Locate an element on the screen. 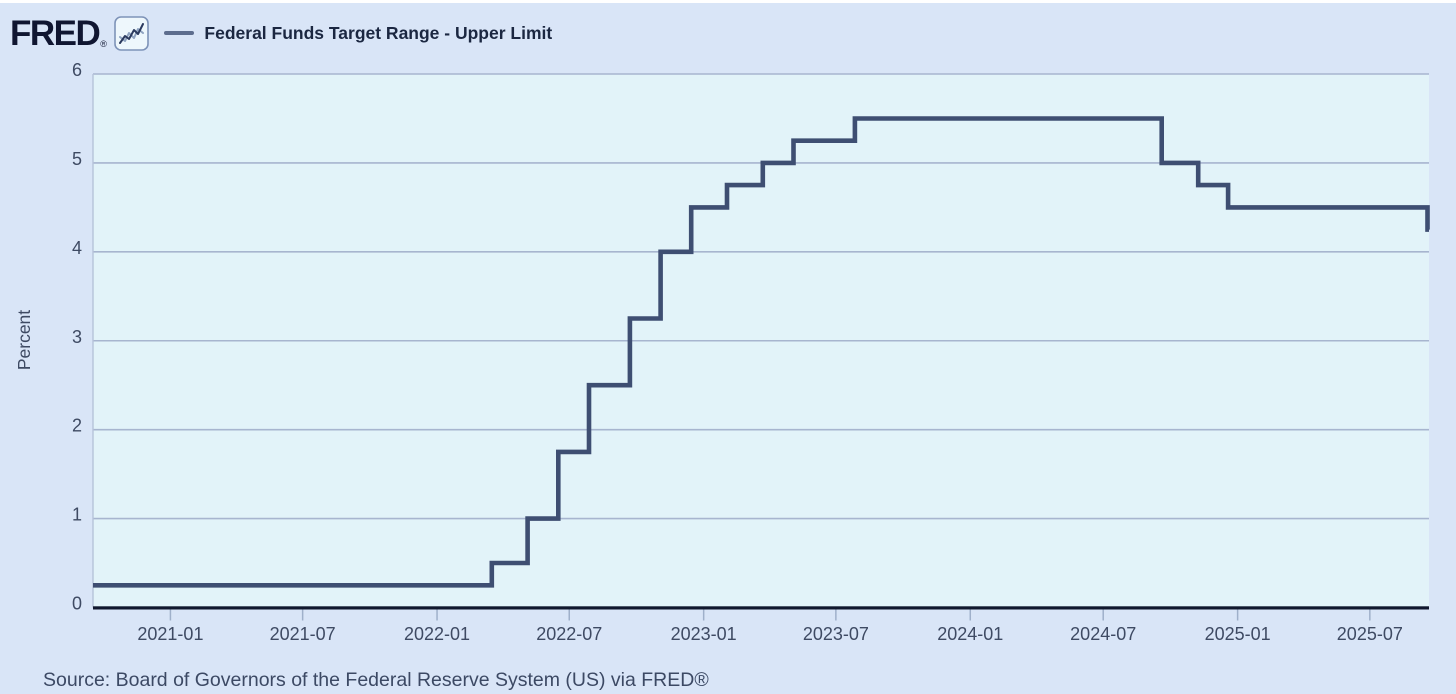  top-border is located at coordinates (728, 1).